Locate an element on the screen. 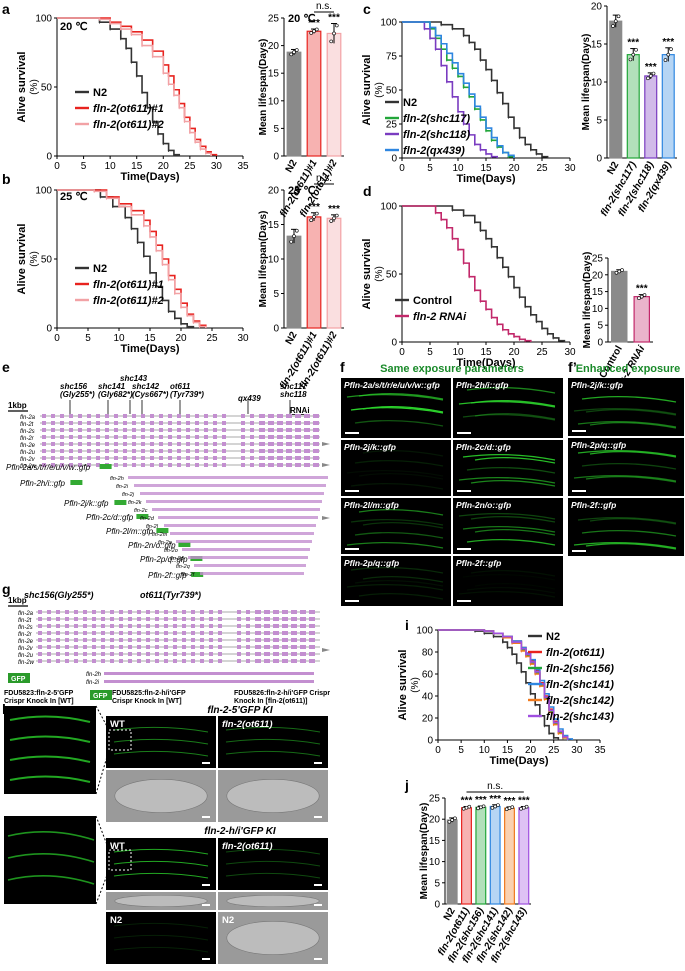 Image resolution: width=685 pixels, height=971 pixels. mutation-label: shc141 (Gly682*) is located at coordinates (115, 390).